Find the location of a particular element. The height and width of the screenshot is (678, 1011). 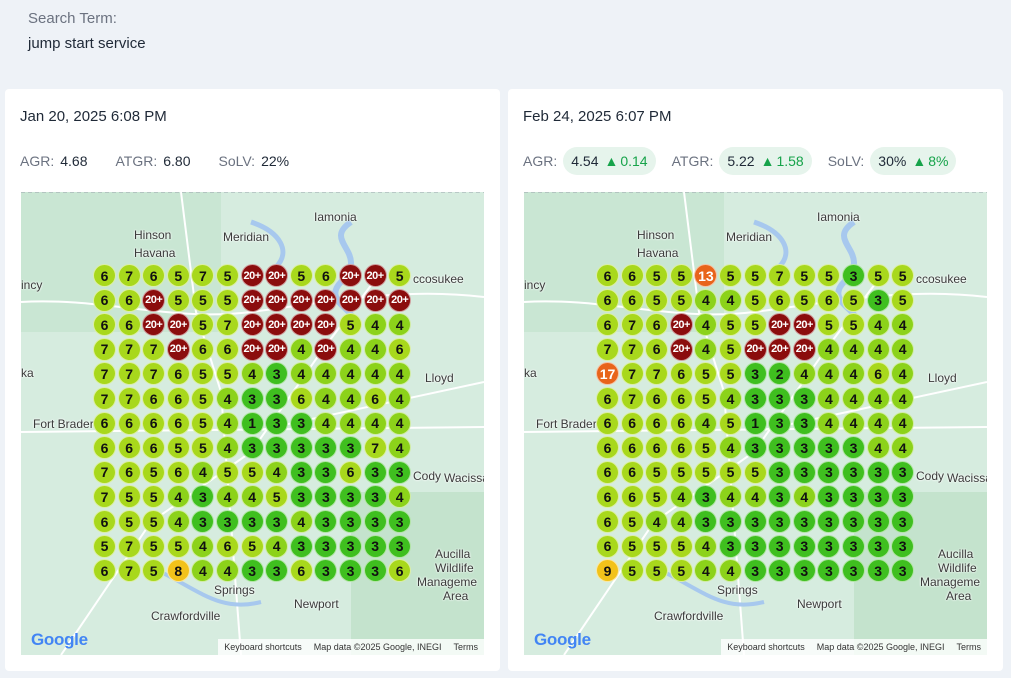

rank-pin: 9 is located at coordinates (607, 571).